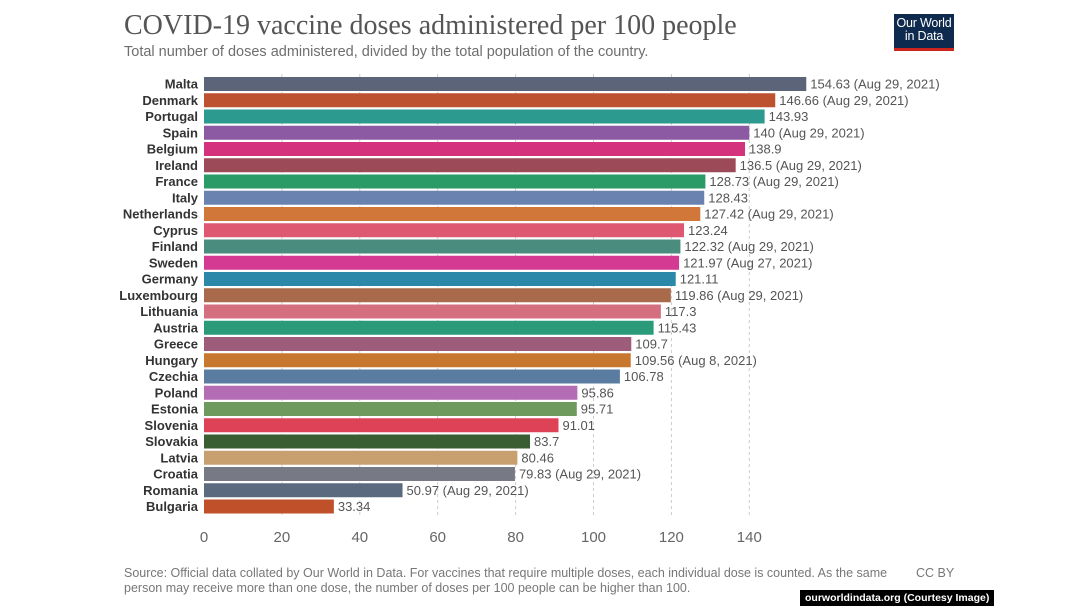 The width and height of the screenshot is (1080, 608). What do you see at coordinates (359, 537) in the screenshot?
I see `x-tick-label: 40` at bounding box center [359, 537].